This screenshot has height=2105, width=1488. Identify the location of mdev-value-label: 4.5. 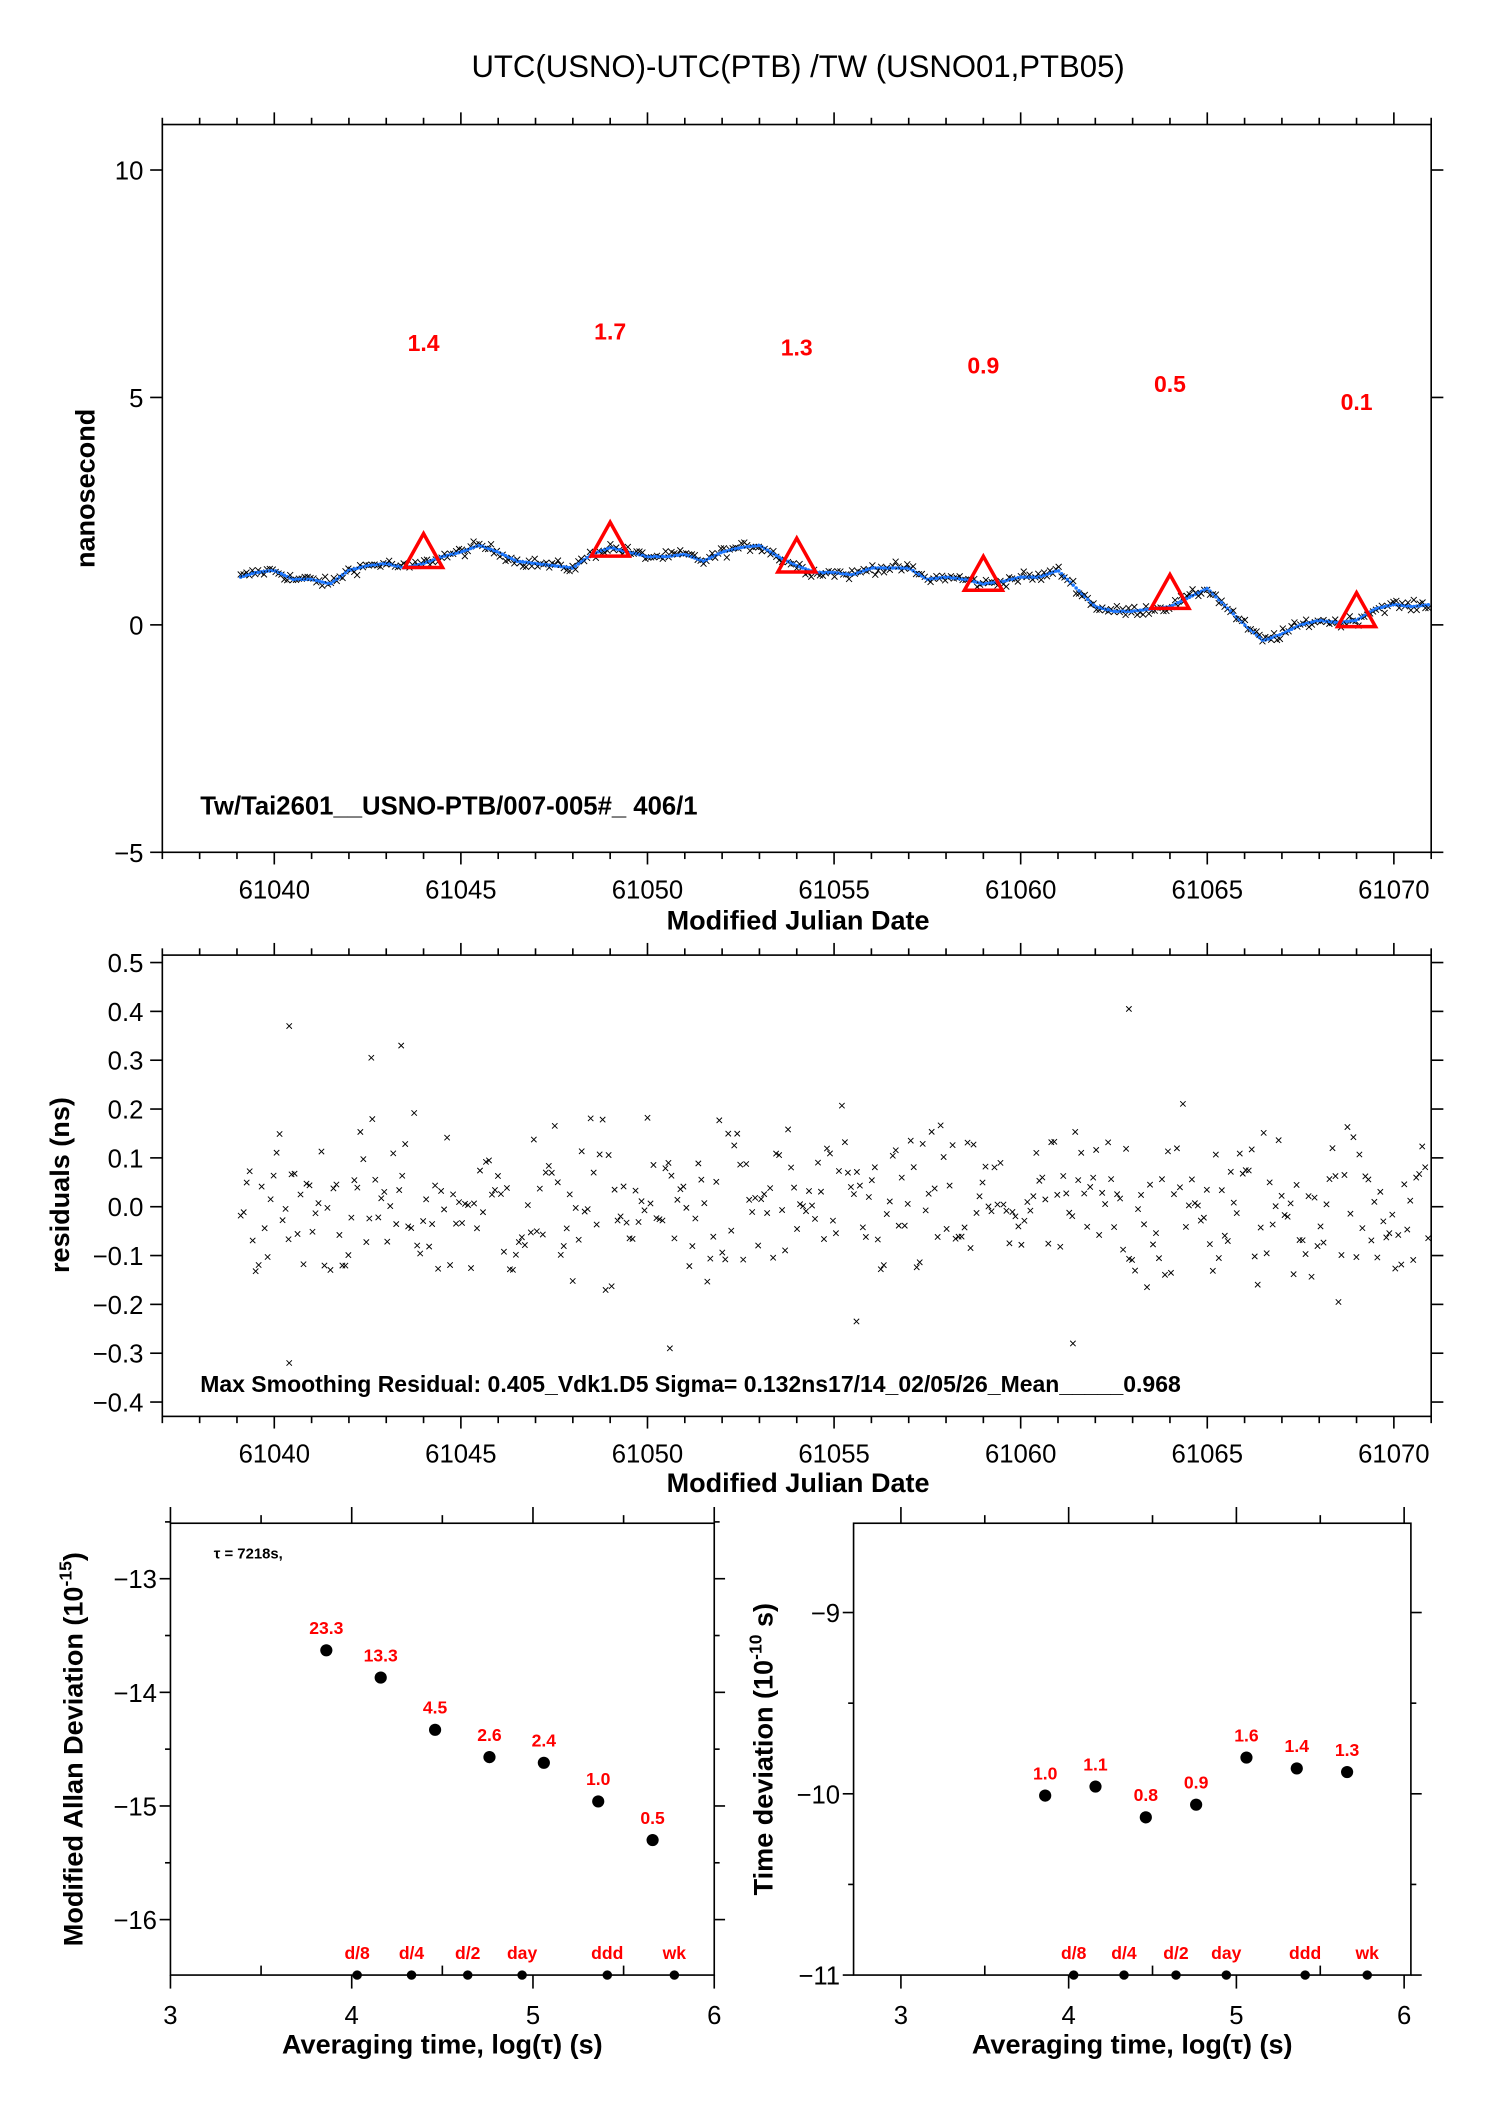
(435, 1708).